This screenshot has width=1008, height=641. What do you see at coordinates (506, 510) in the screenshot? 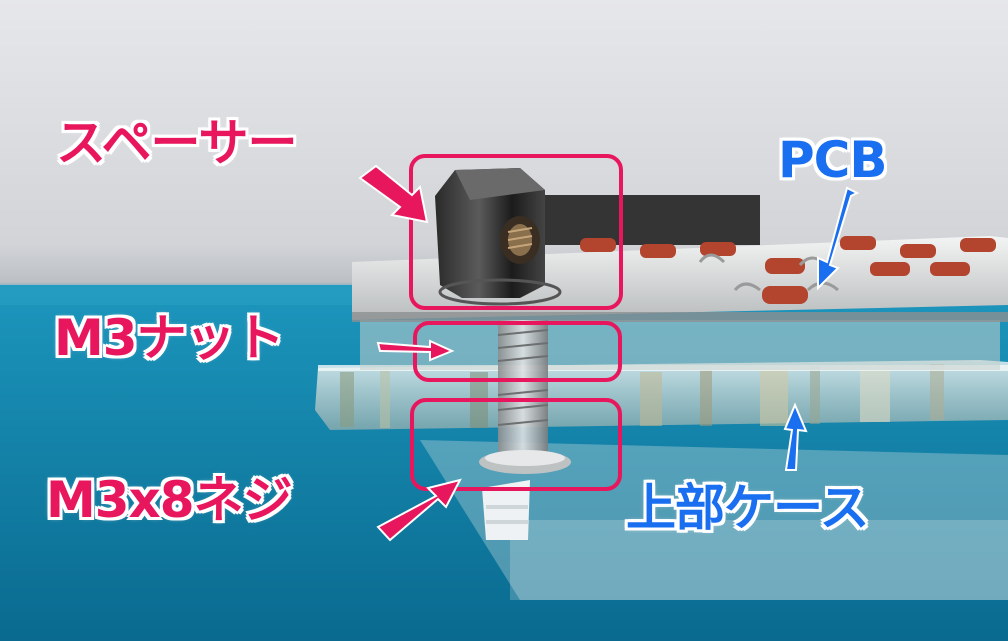
I see `white-standoff` at bounding box center [506, 510].